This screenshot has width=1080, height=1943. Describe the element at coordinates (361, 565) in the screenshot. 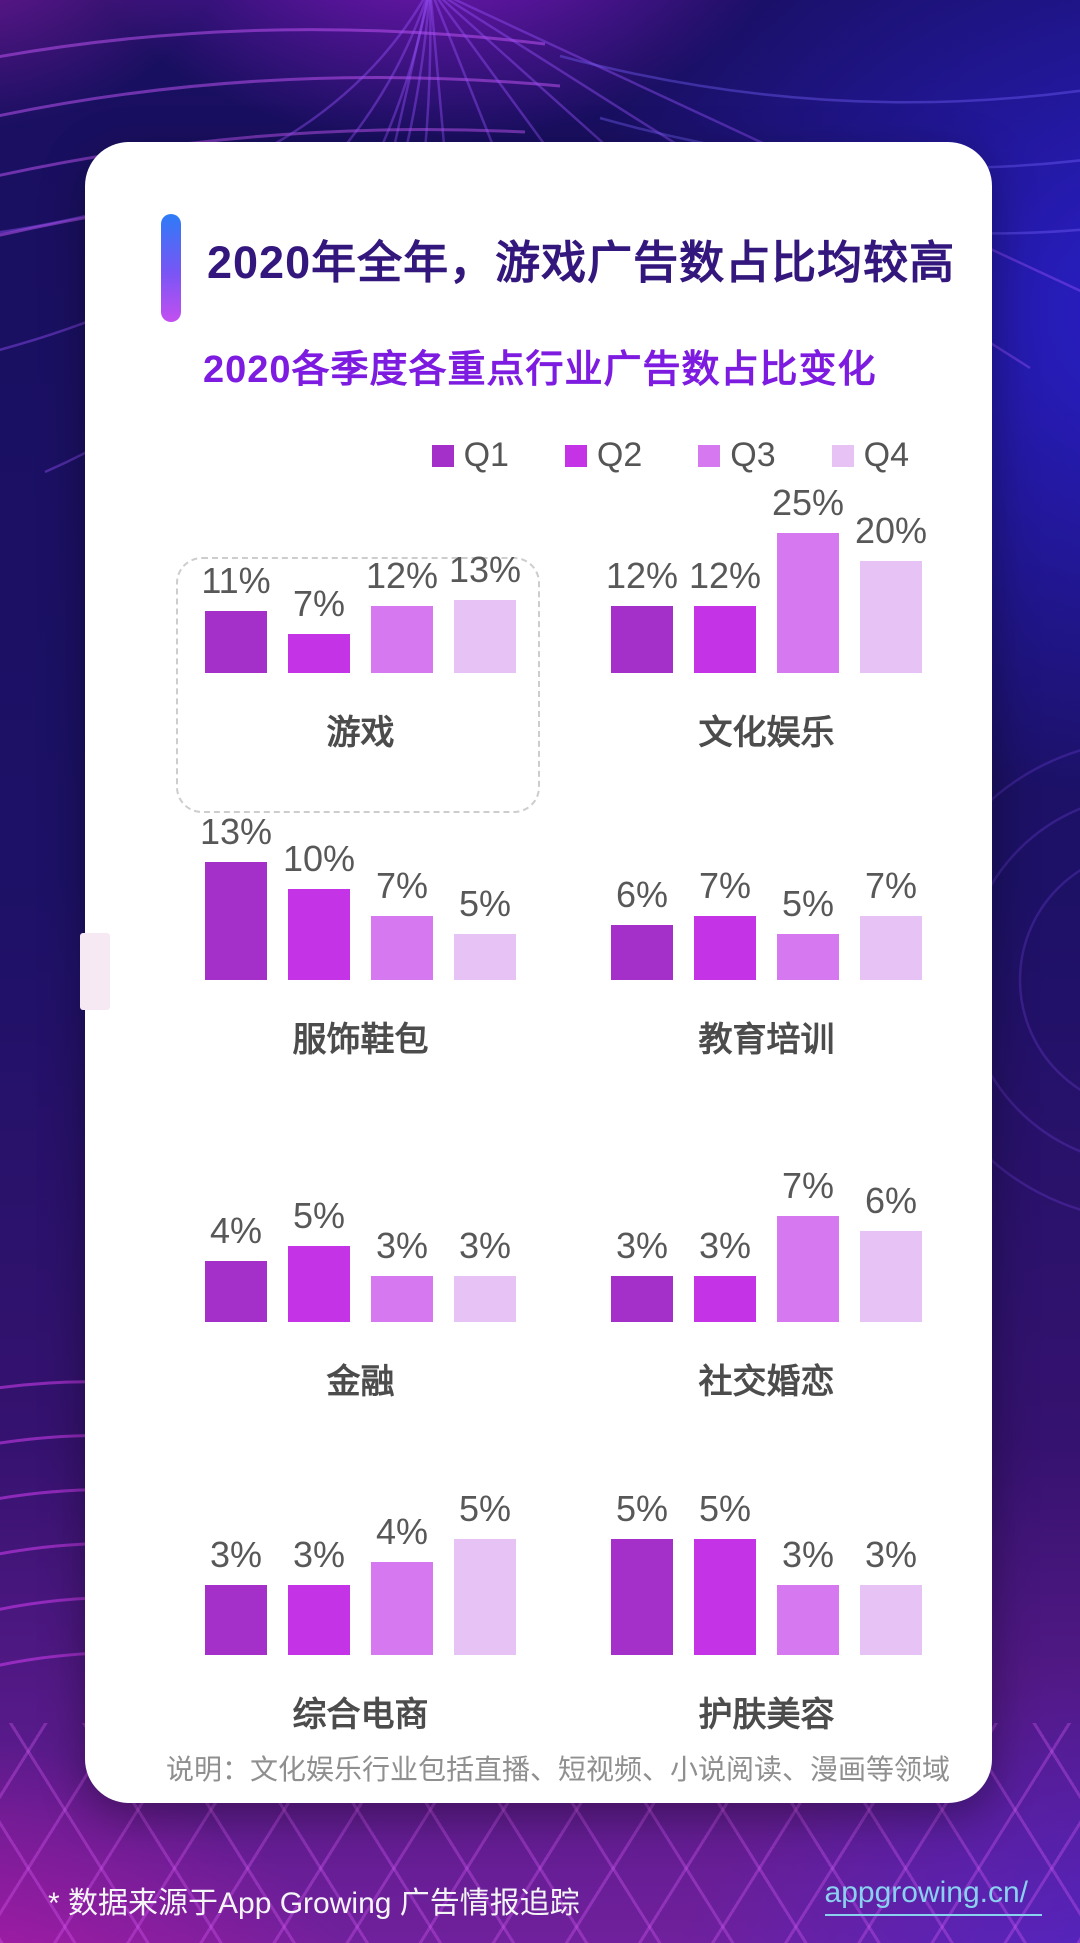

I see `chart-游戏: 11% 7% 12% 13%` at that location.